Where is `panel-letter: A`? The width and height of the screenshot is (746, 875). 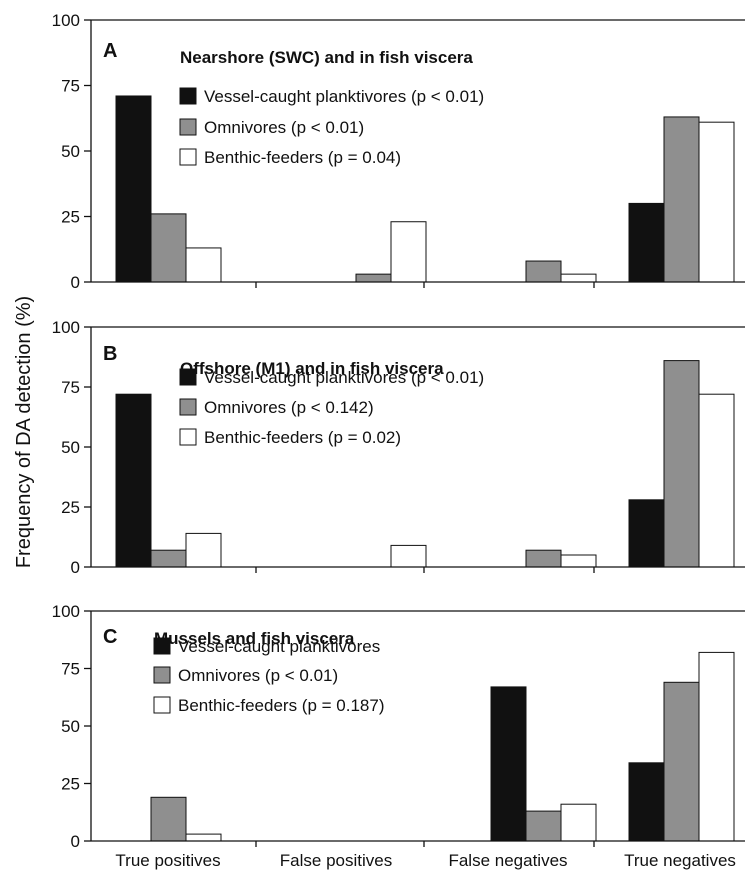
panel-letter: A is located at coordinates (110, 51).